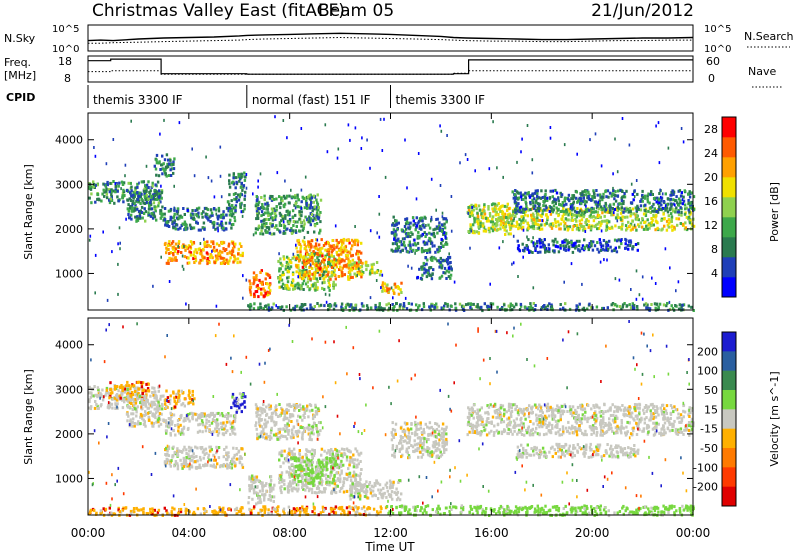 The width and height of the screenshot is (800, 554). What do you see at coordinates (20, 75) in the screenshot?
I see `freq-unit: [MHz]` at bounding box center [20, 75].